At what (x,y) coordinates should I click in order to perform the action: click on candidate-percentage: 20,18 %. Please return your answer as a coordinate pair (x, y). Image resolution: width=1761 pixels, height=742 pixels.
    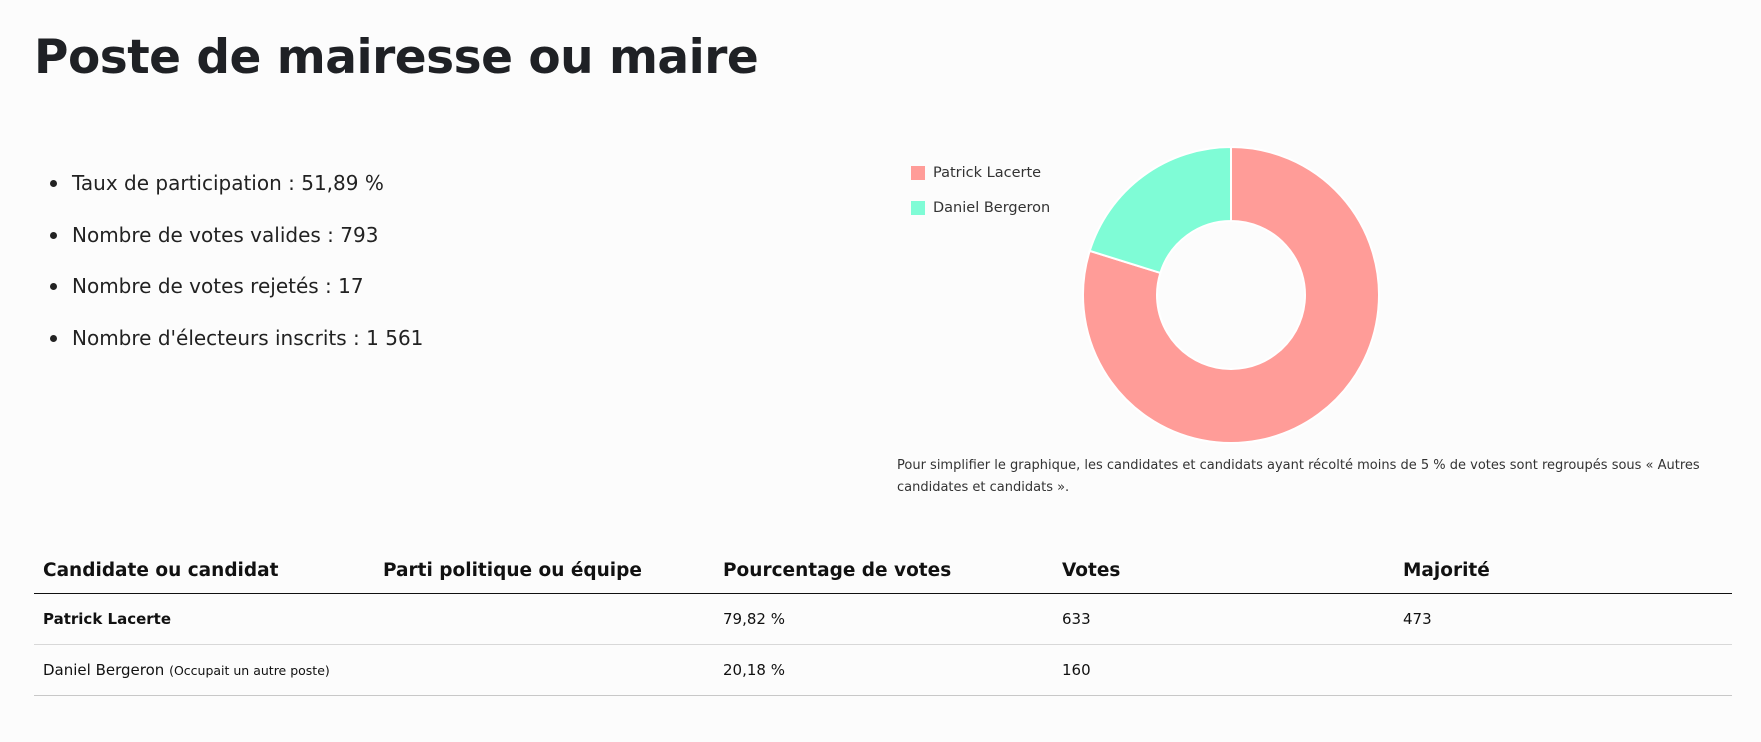
    Looking at the image, I should click on (754, 670).